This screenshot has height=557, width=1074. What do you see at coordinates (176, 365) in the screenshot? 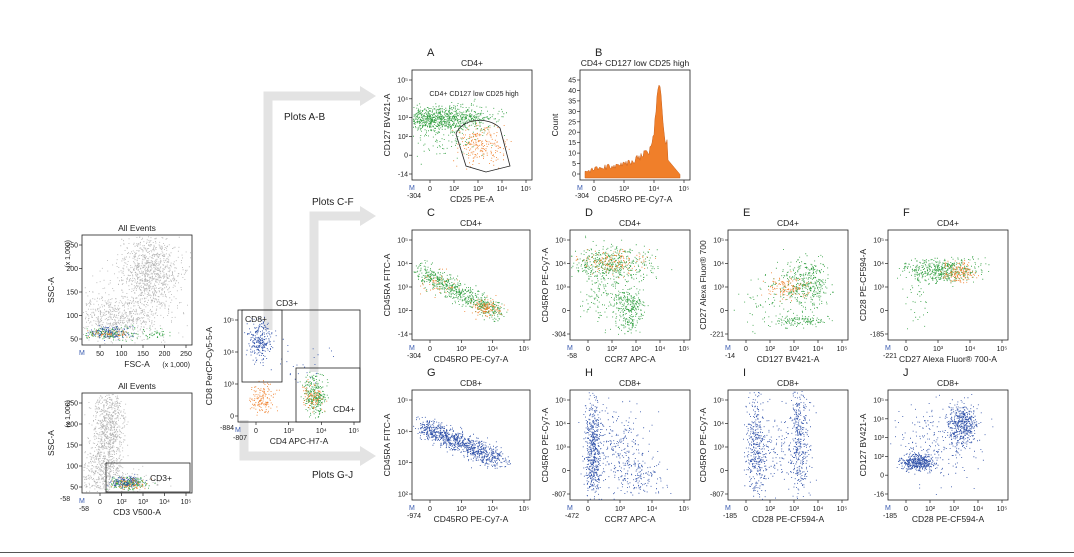
I see `x-scale-note: (x 1,000)` at bounding box center [176, 365].